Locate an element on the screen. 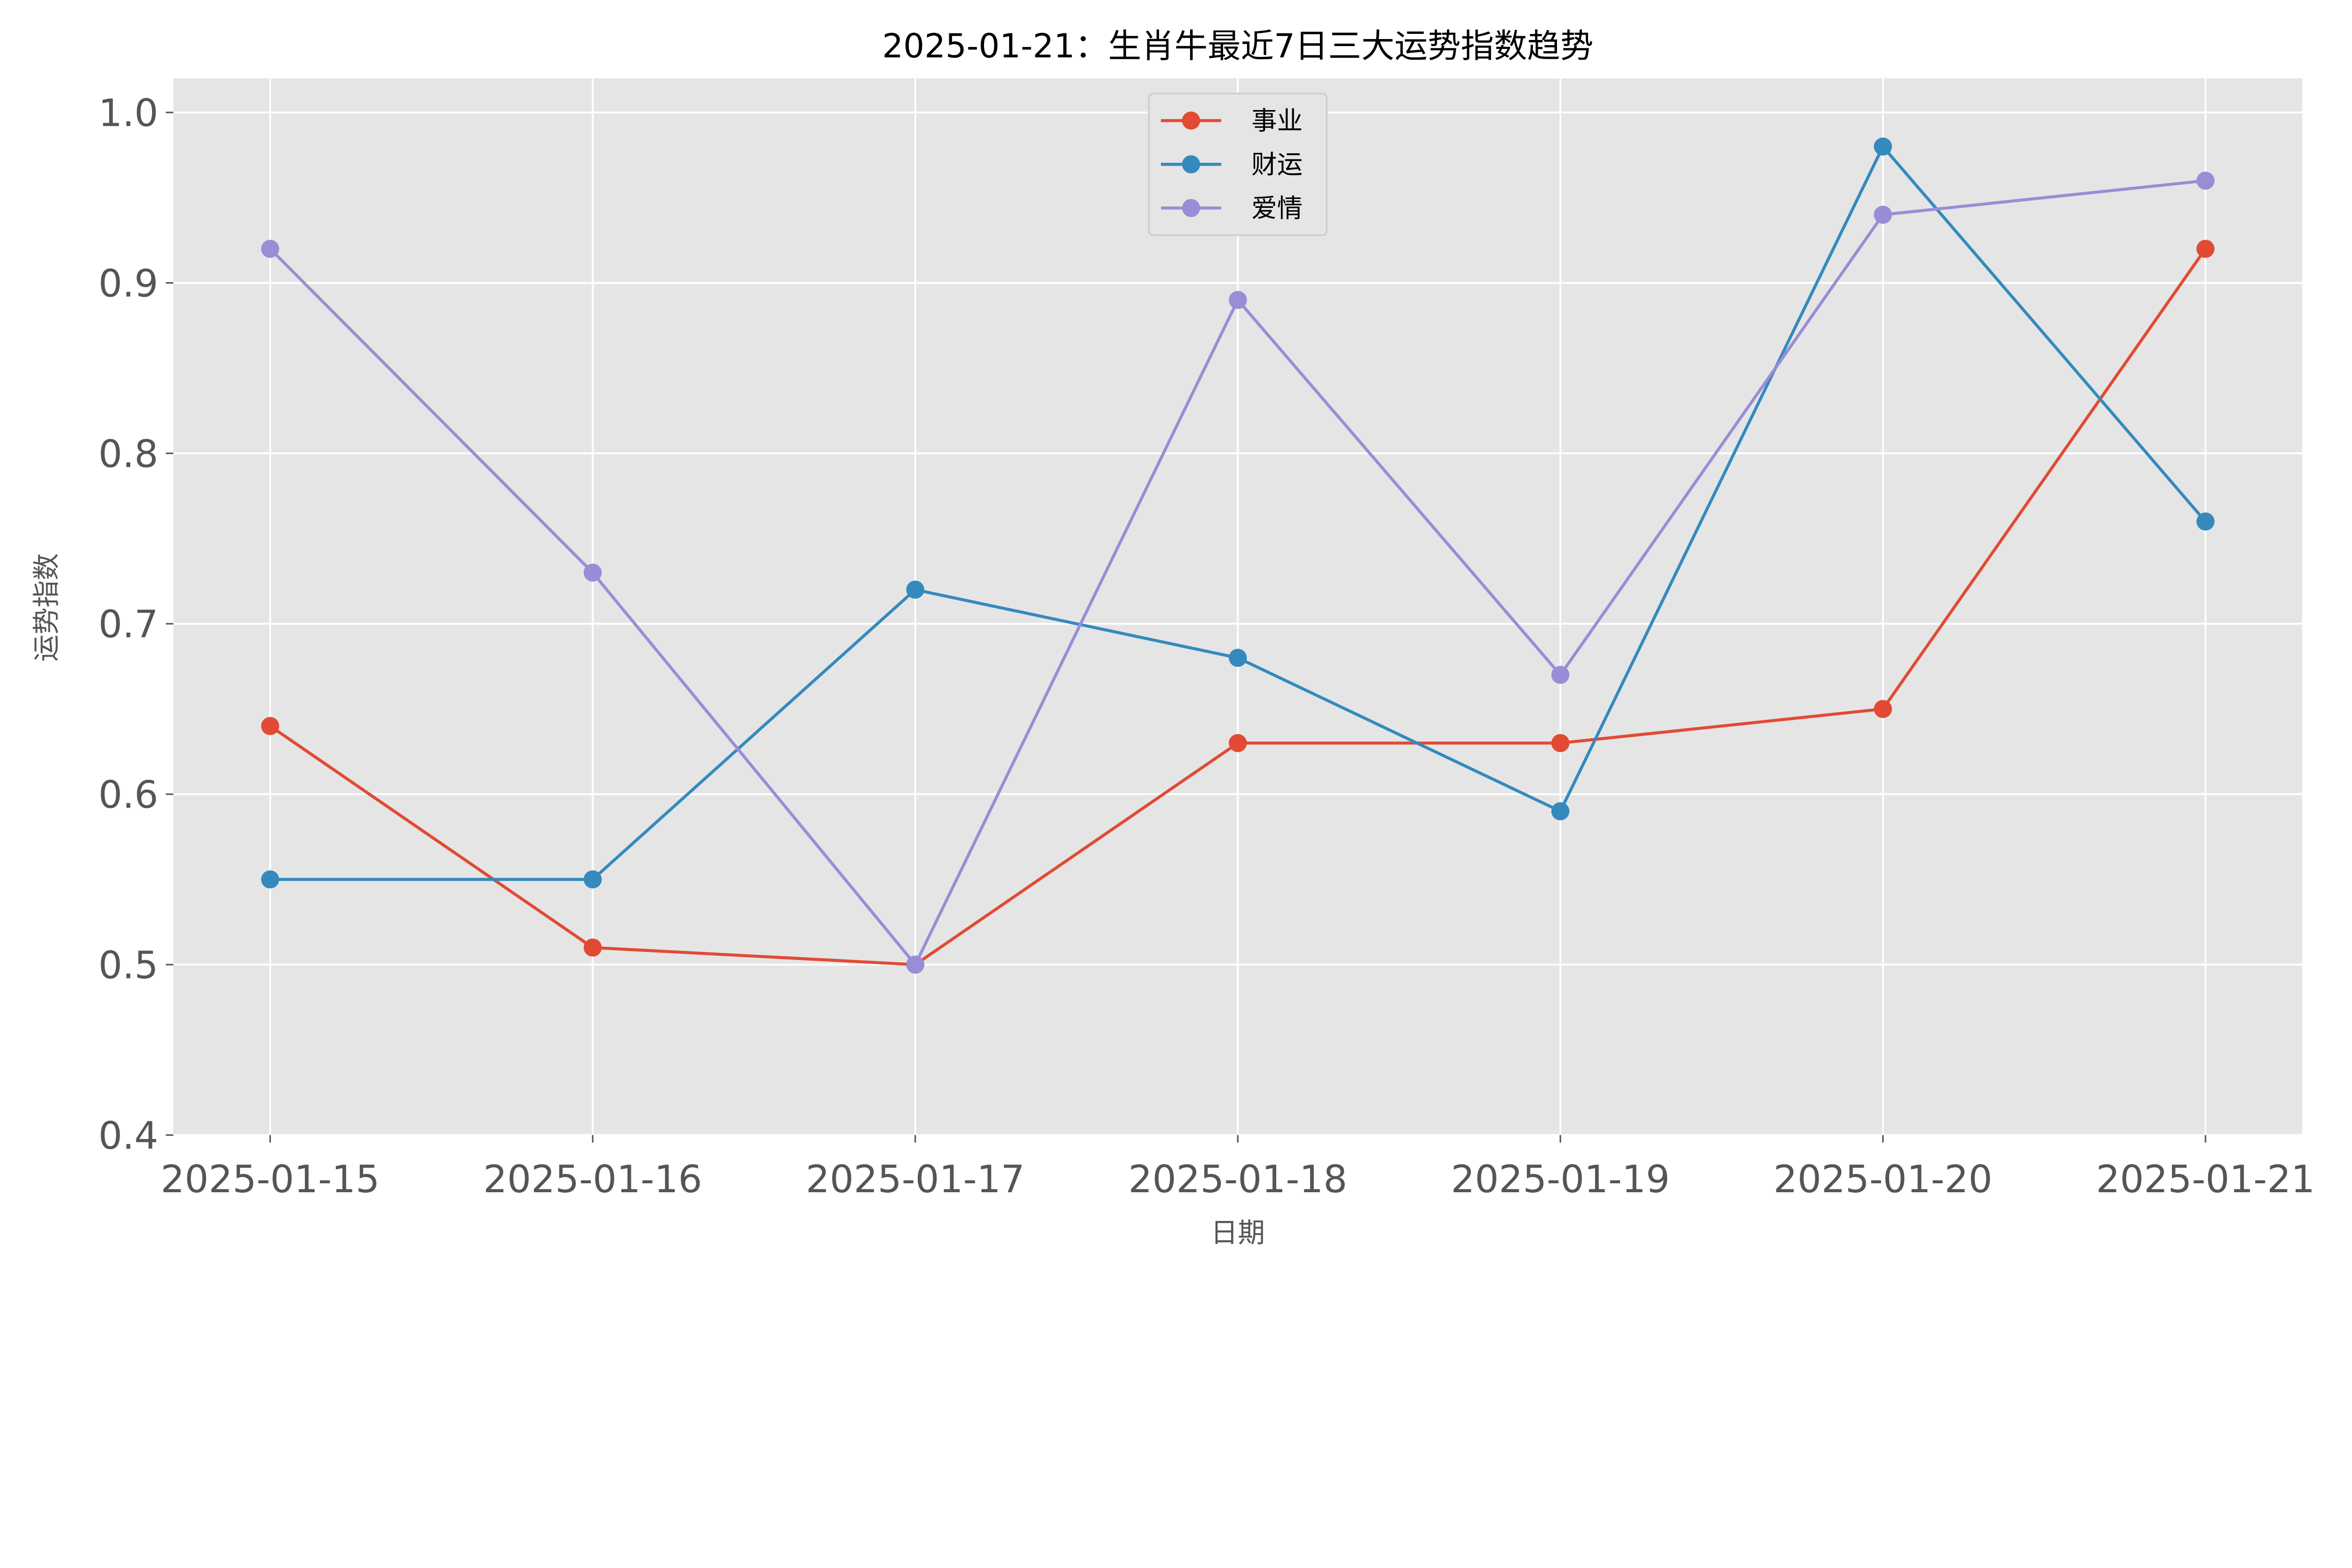 The height and width of the screenshot is (1568, 2352). y-tick-label: 0.5 is located at coordinates (128, 965).